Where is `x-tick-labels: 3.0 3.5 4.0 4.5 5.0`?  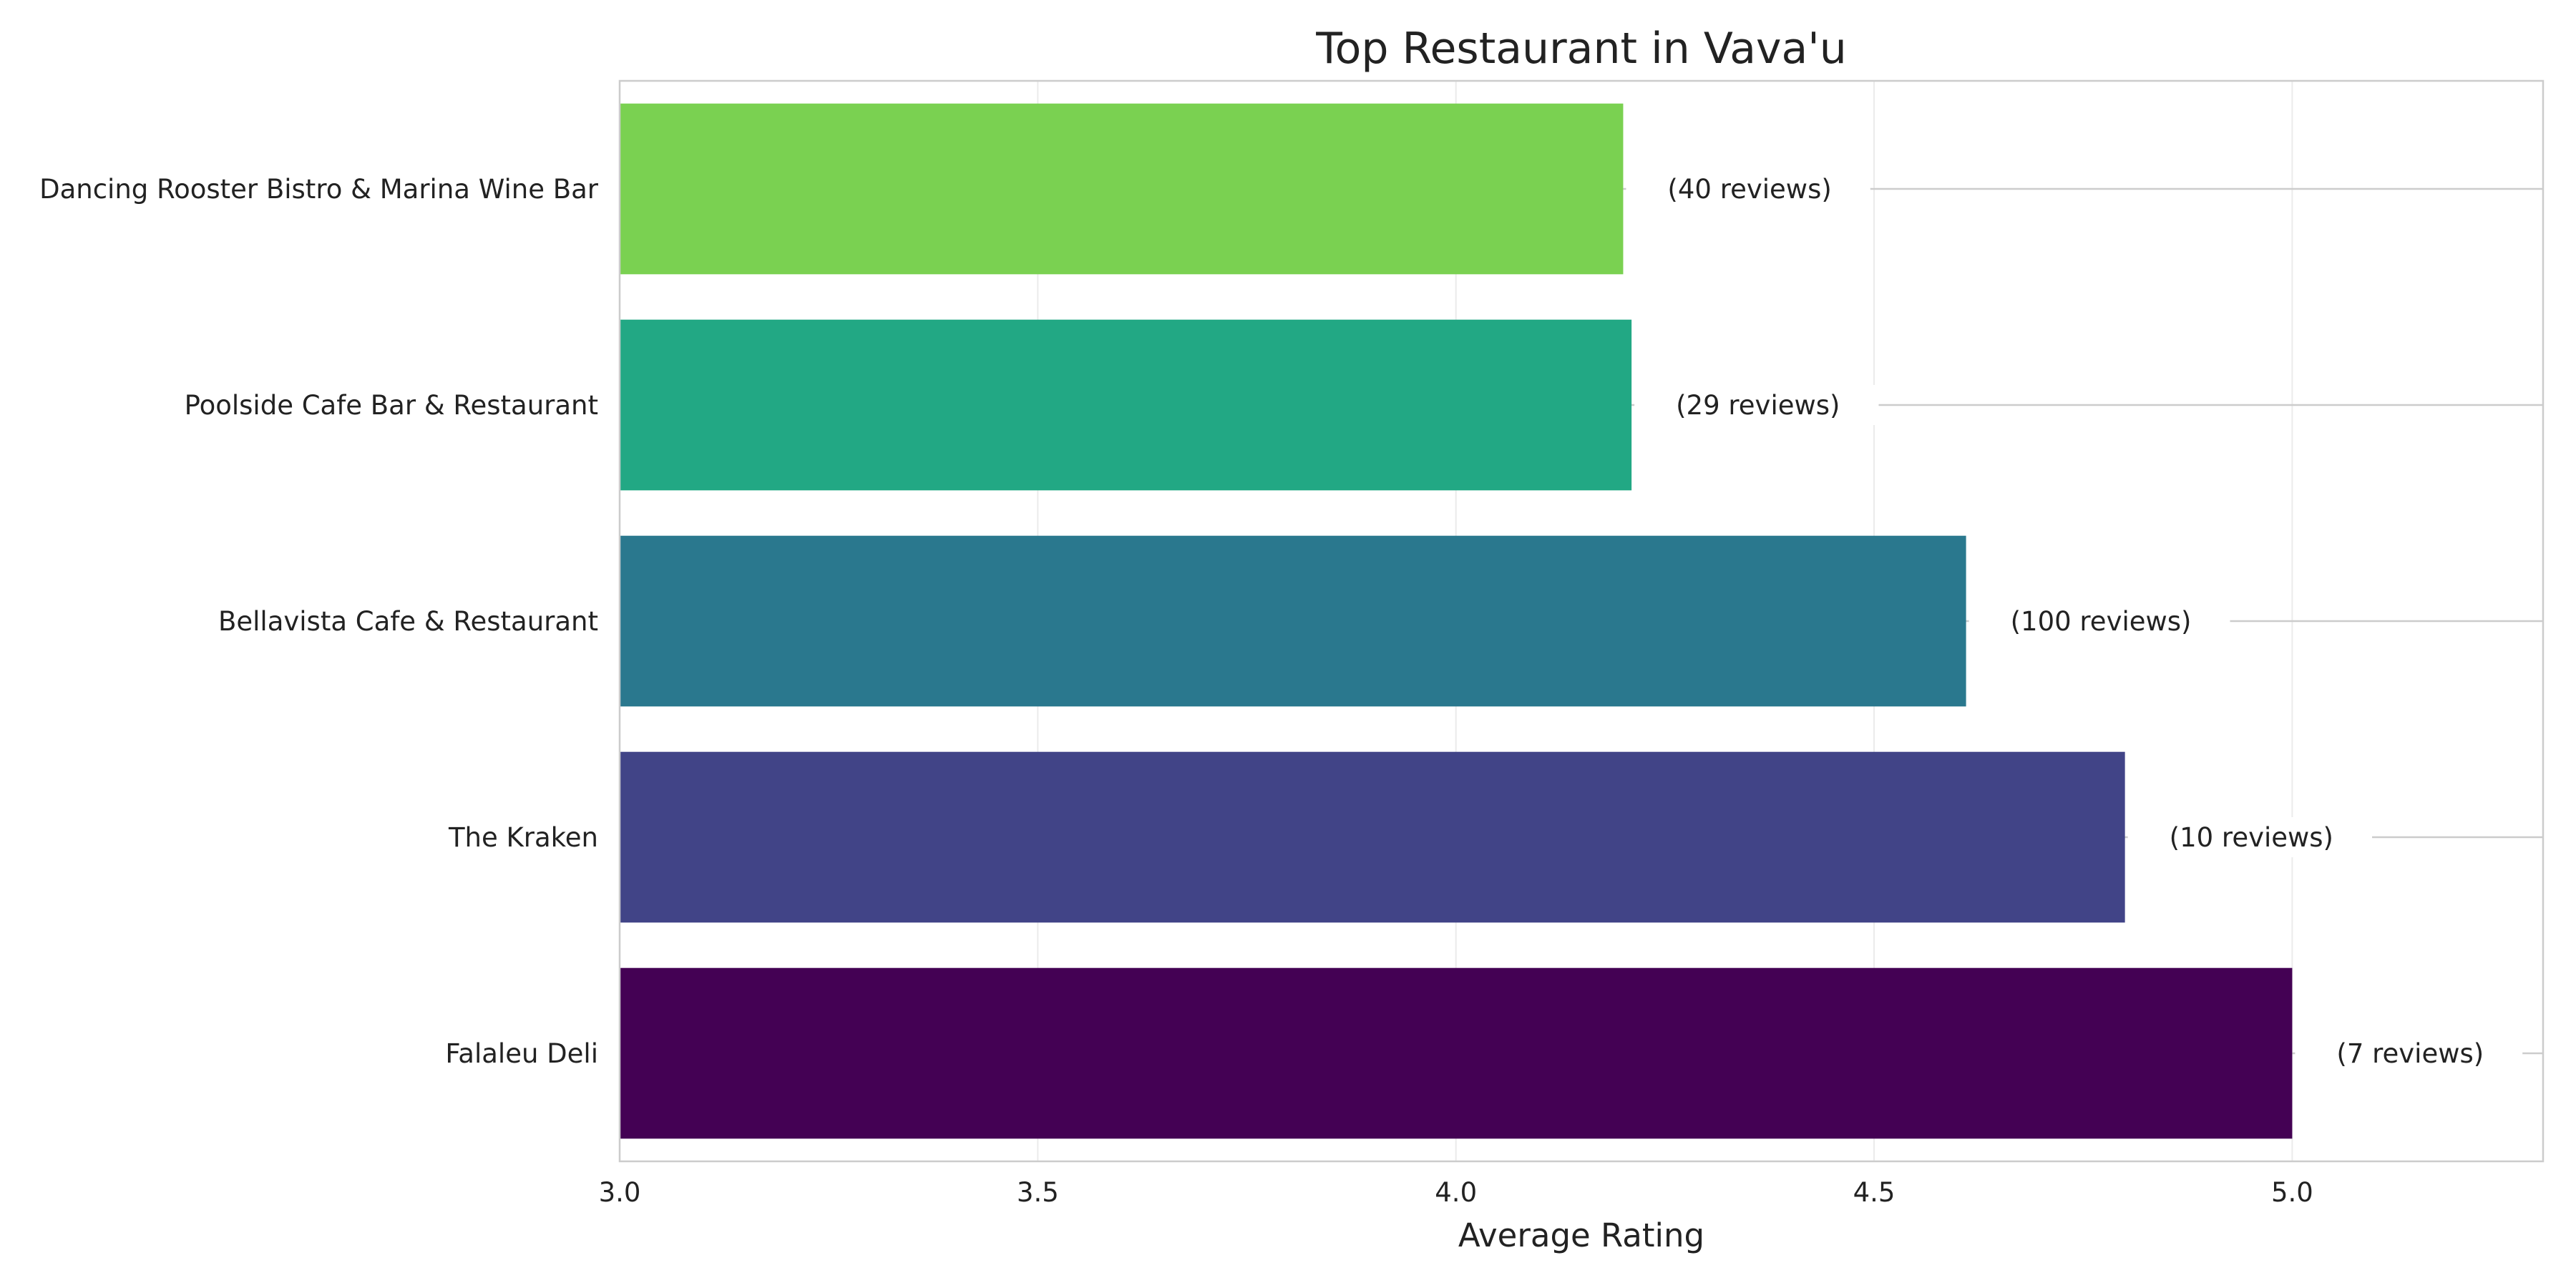 x-tick-labels: 3.0 3.5 4.0 4.5 5.0 is located at coordinates (1456, 1192).